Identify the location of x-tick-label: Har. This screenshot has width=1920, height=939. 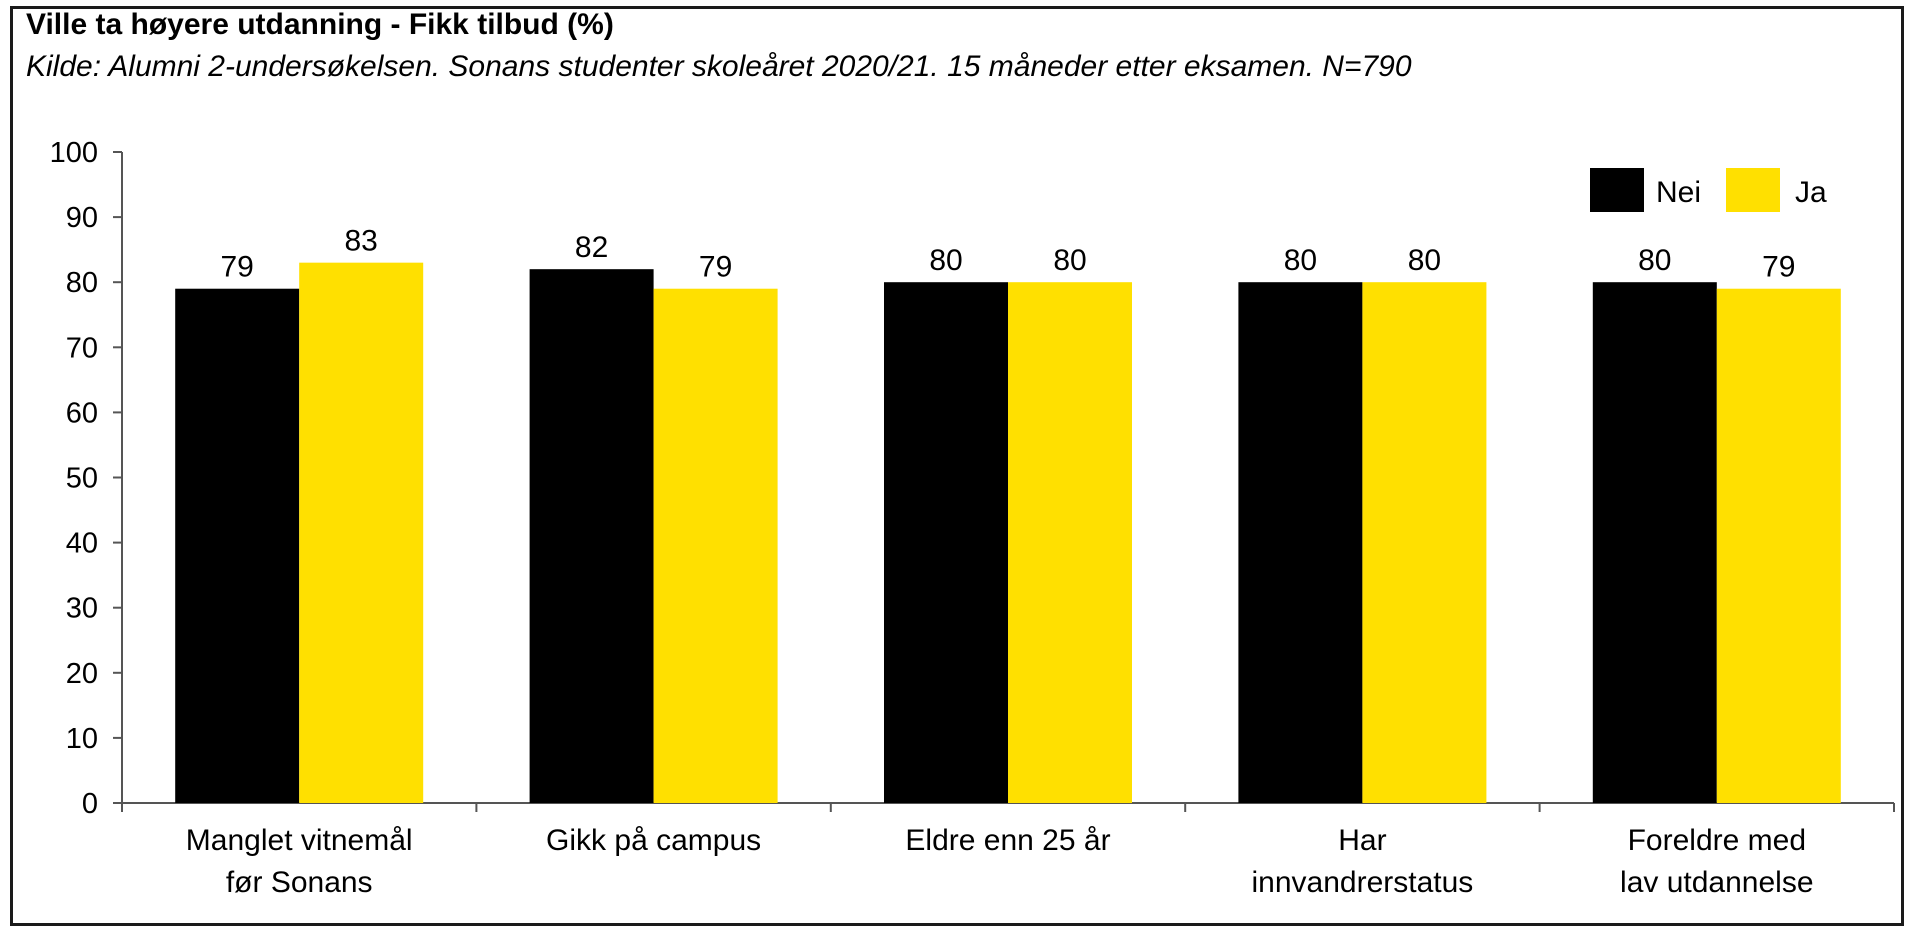
(1362, 840).